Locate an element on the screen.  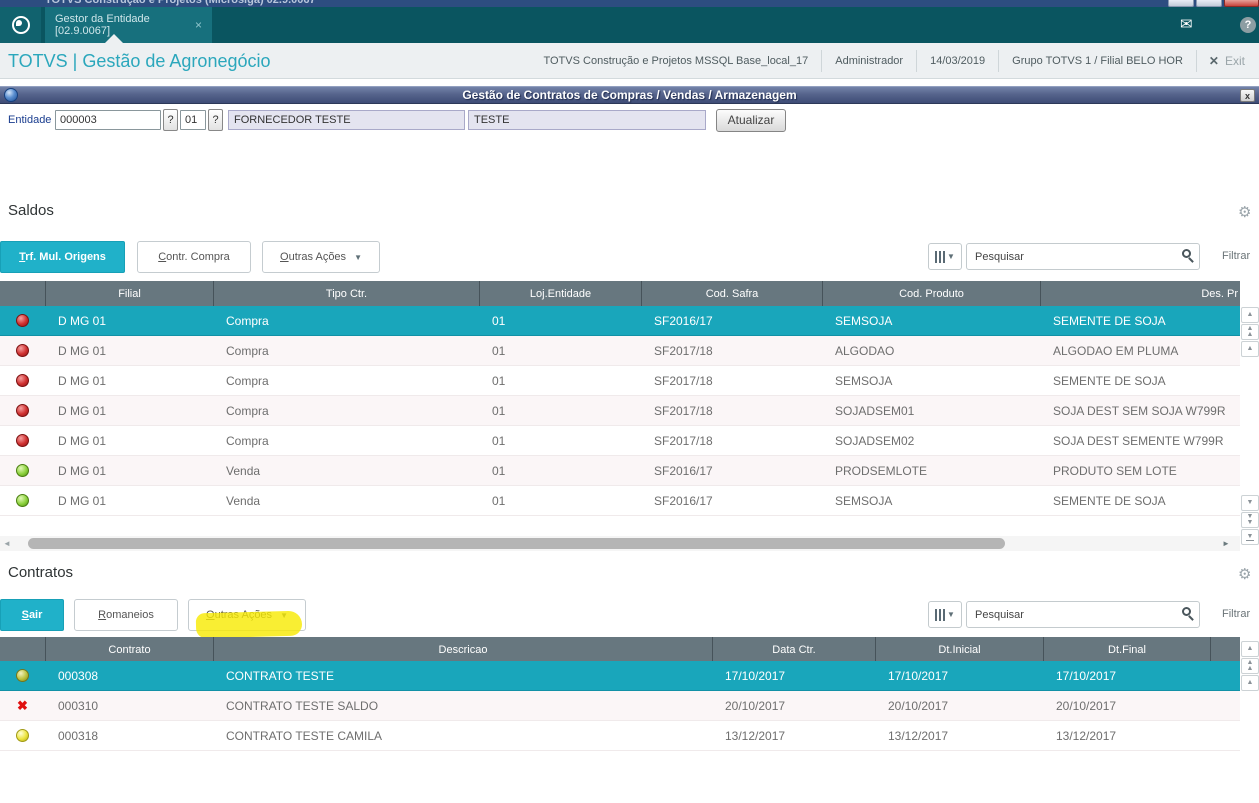
table-cell: SF2016/17 is located at coordinates (683, 320).